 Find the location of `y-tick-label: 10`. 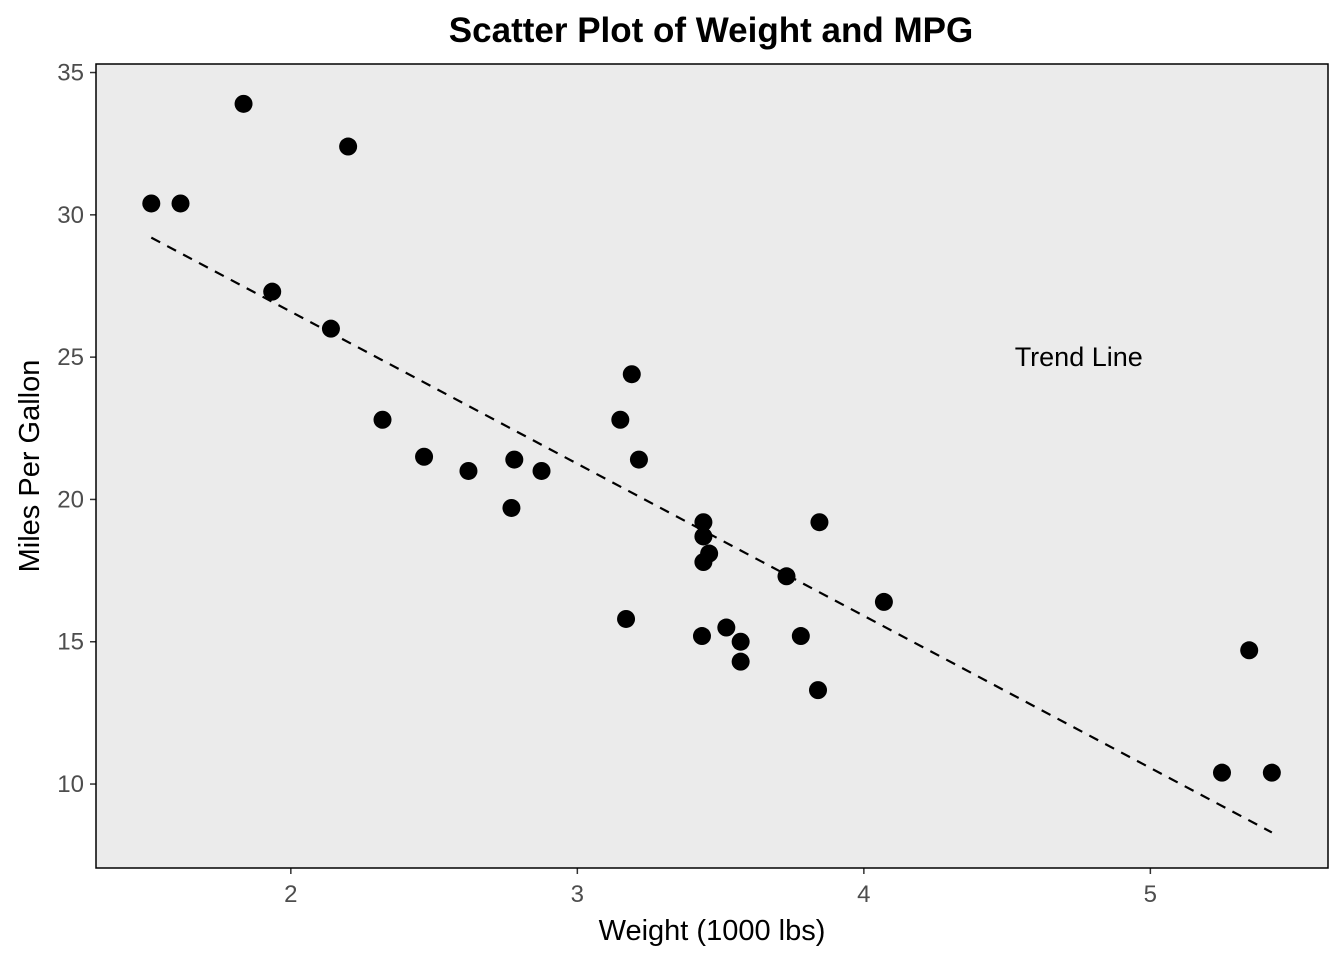

y-tick-label: 10 is located at coordinates (70, 784).